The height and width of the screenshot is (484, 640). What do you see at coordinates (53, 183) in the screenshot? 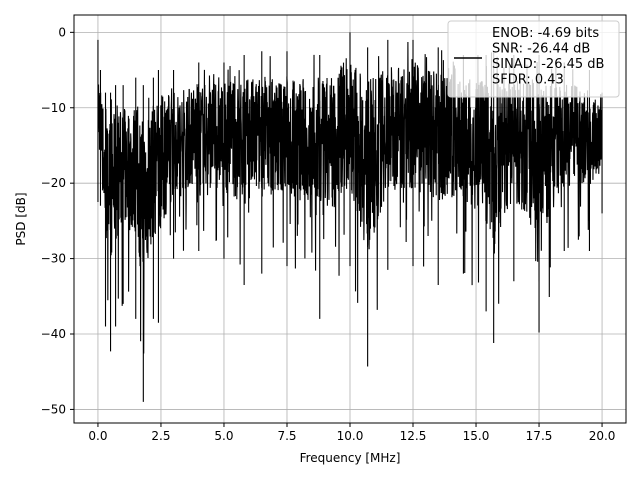
I see `y-tick-label-2: −20` at bounding box center [53, 183].